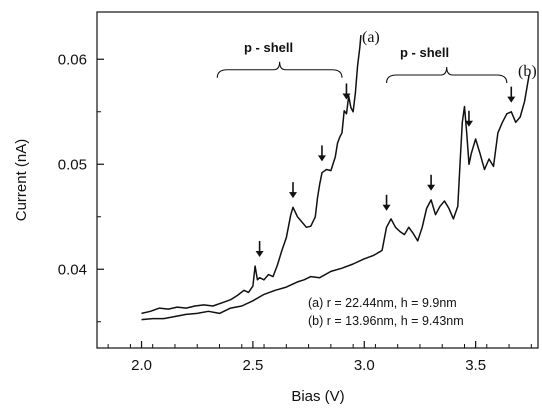 Image resolution: width=542 pixels, height=412 pixels. Describe the element at coordinates (475, 365) in the screenshot. I see `x-tick-label: 3.5` at that location.